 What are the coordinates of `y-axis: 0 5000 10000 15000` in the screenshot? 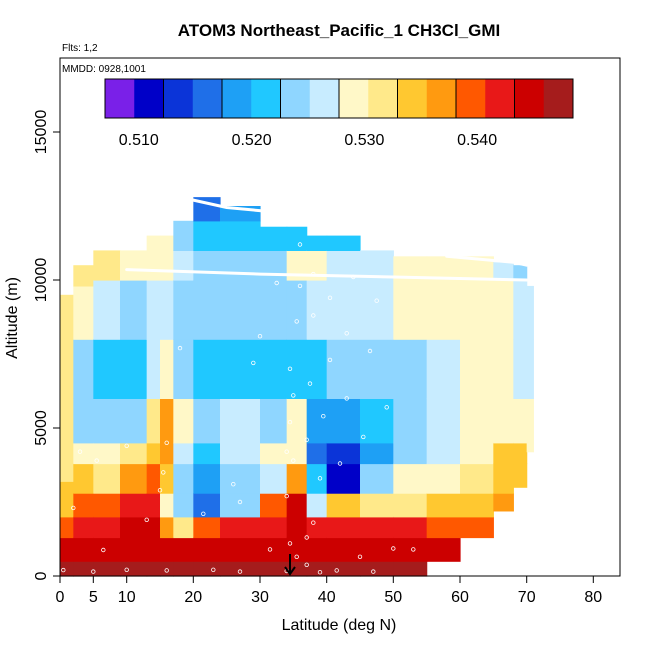 It's located at (46, 345).